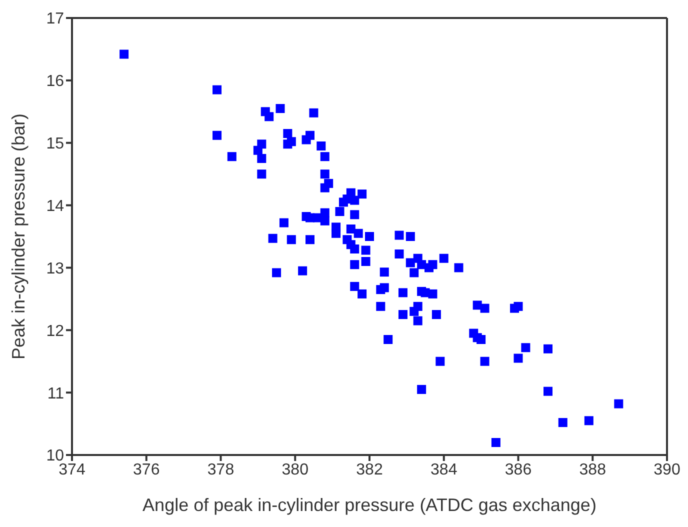 Image resolution: width=688 pixels, height=527 pixels. Describe the element at coordinates (55, 81) in the screenshot. I see `y-tick-label: 16` at that location.